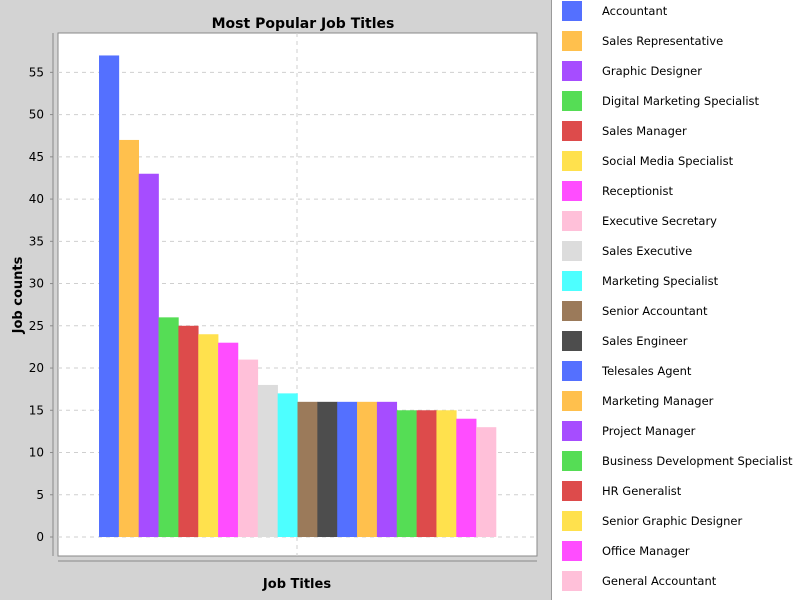  I want to click on legend-item: Marketing Specialist, so click(640, 281).